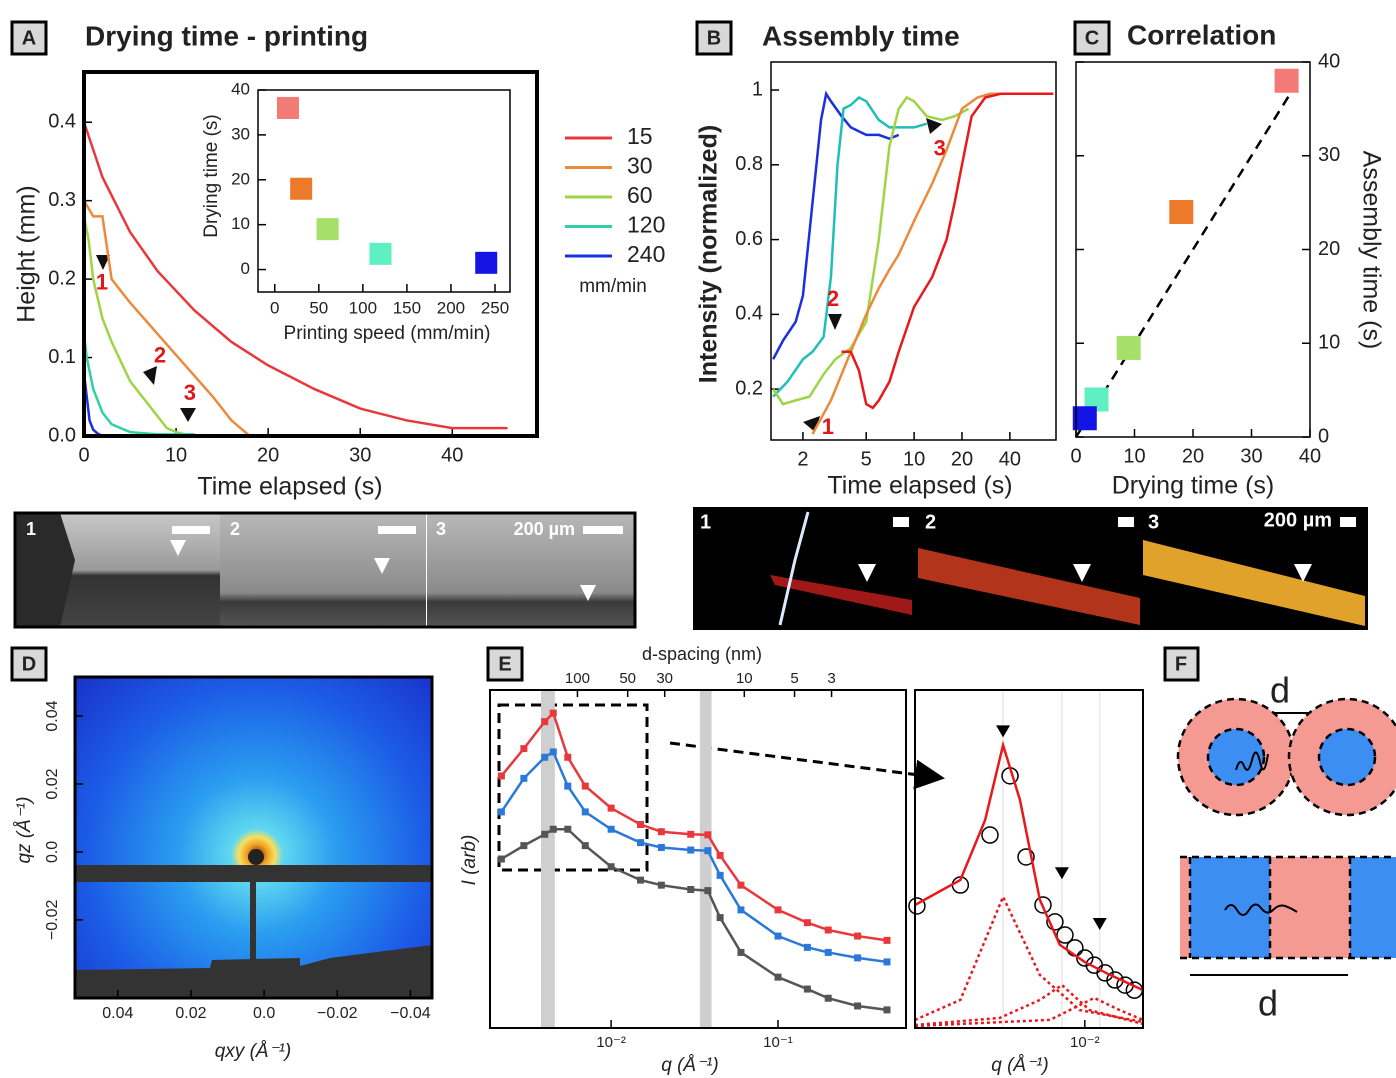 The width and height of the screenshot is (1396, 1078). What do you see at coordinates (1092, 38) in the screenshot?
I see `panel-label: C` at bounding box center [1092, 38].